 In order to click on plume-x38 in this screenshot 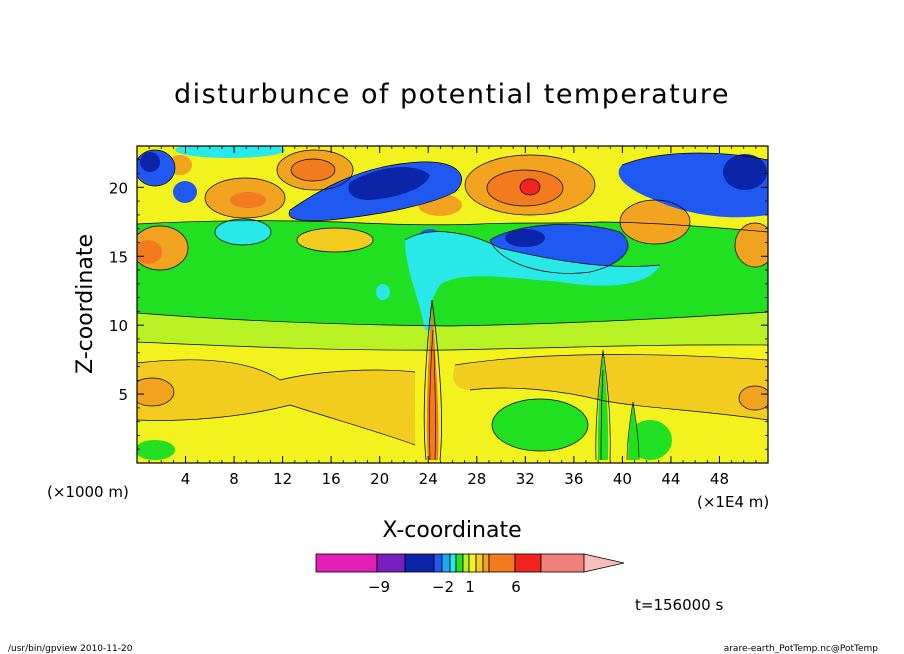, I will do `click(603, 406)`.